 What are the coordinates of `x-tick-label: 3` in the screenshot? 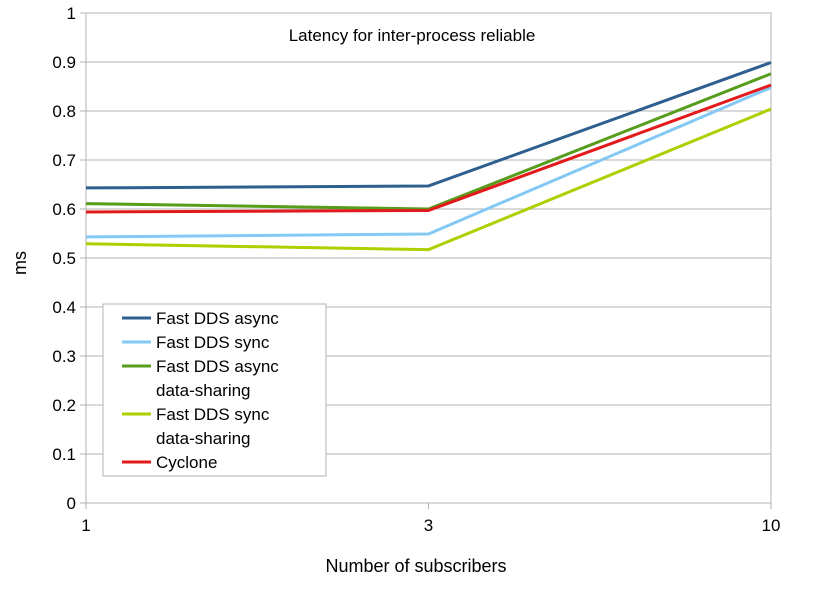 It's located at (428, 525).